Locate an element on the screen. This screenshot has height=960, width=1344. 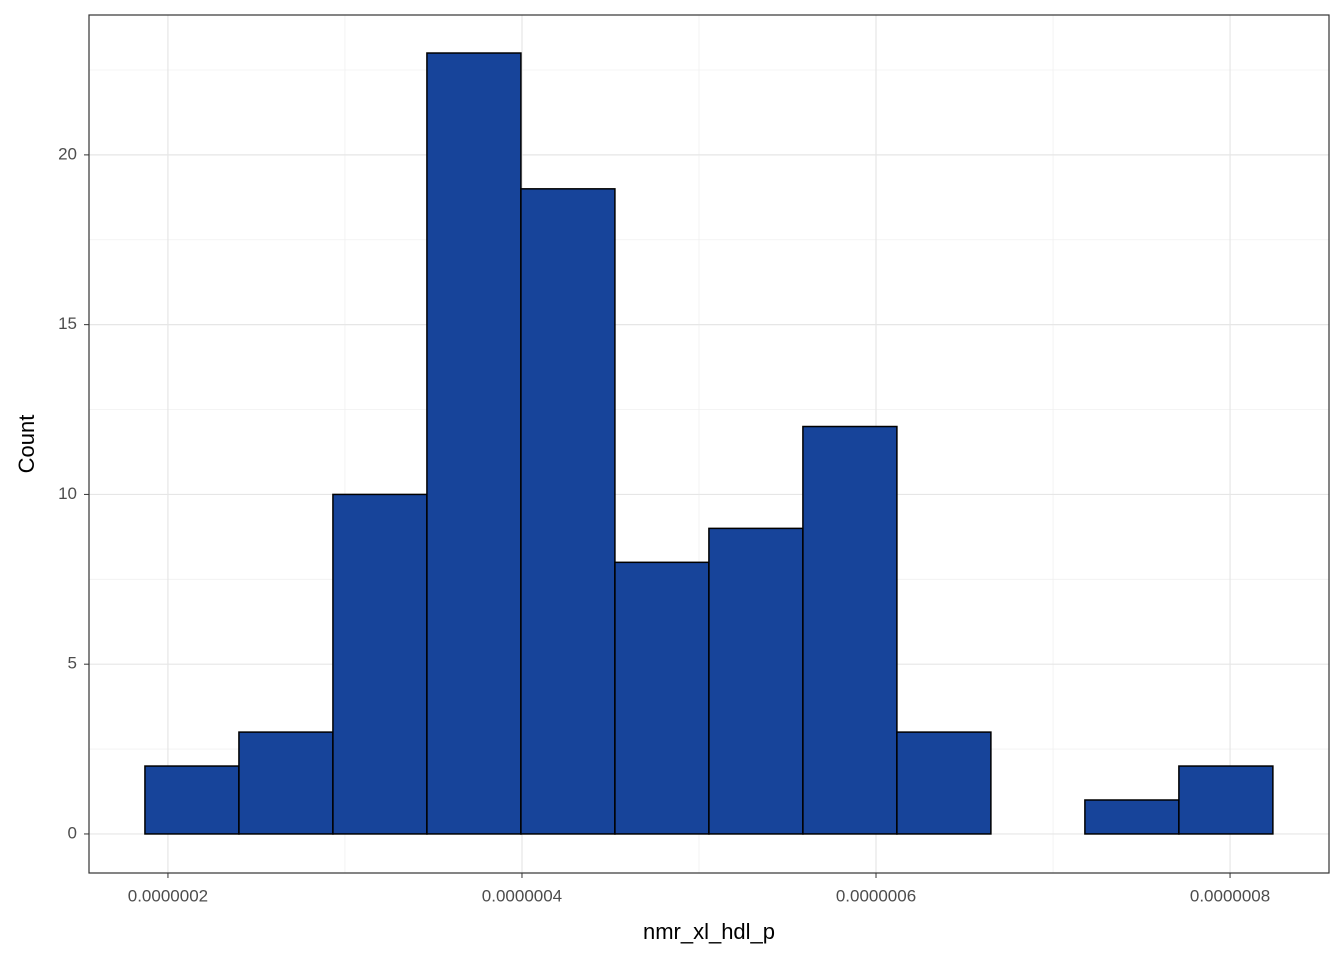
y-tick-label: 20 is located at coordinates (67, 153).